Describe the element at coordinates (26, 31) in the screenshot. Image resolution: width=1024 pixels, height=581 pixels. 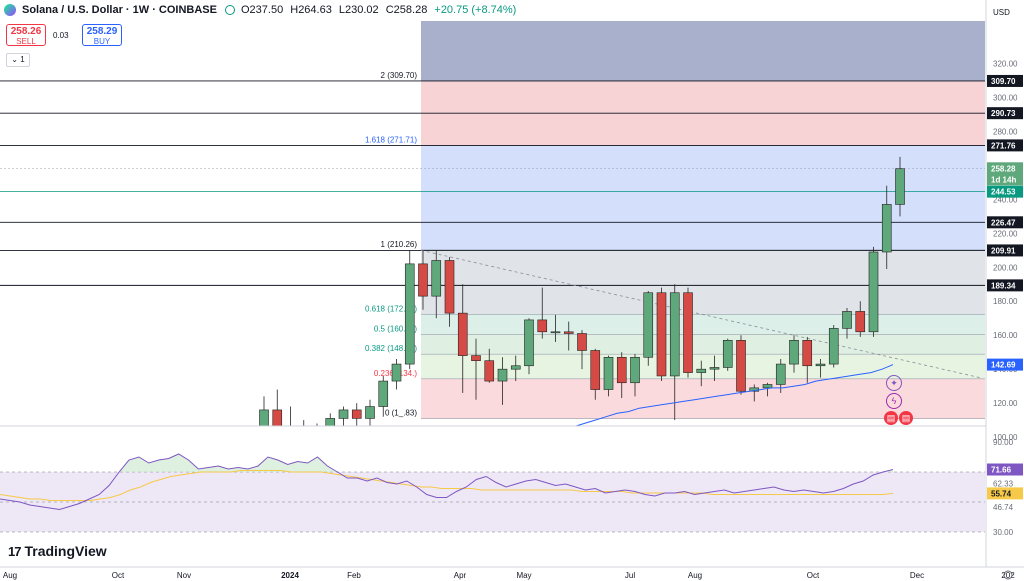
I see `sell-price: 258.26` at that location.